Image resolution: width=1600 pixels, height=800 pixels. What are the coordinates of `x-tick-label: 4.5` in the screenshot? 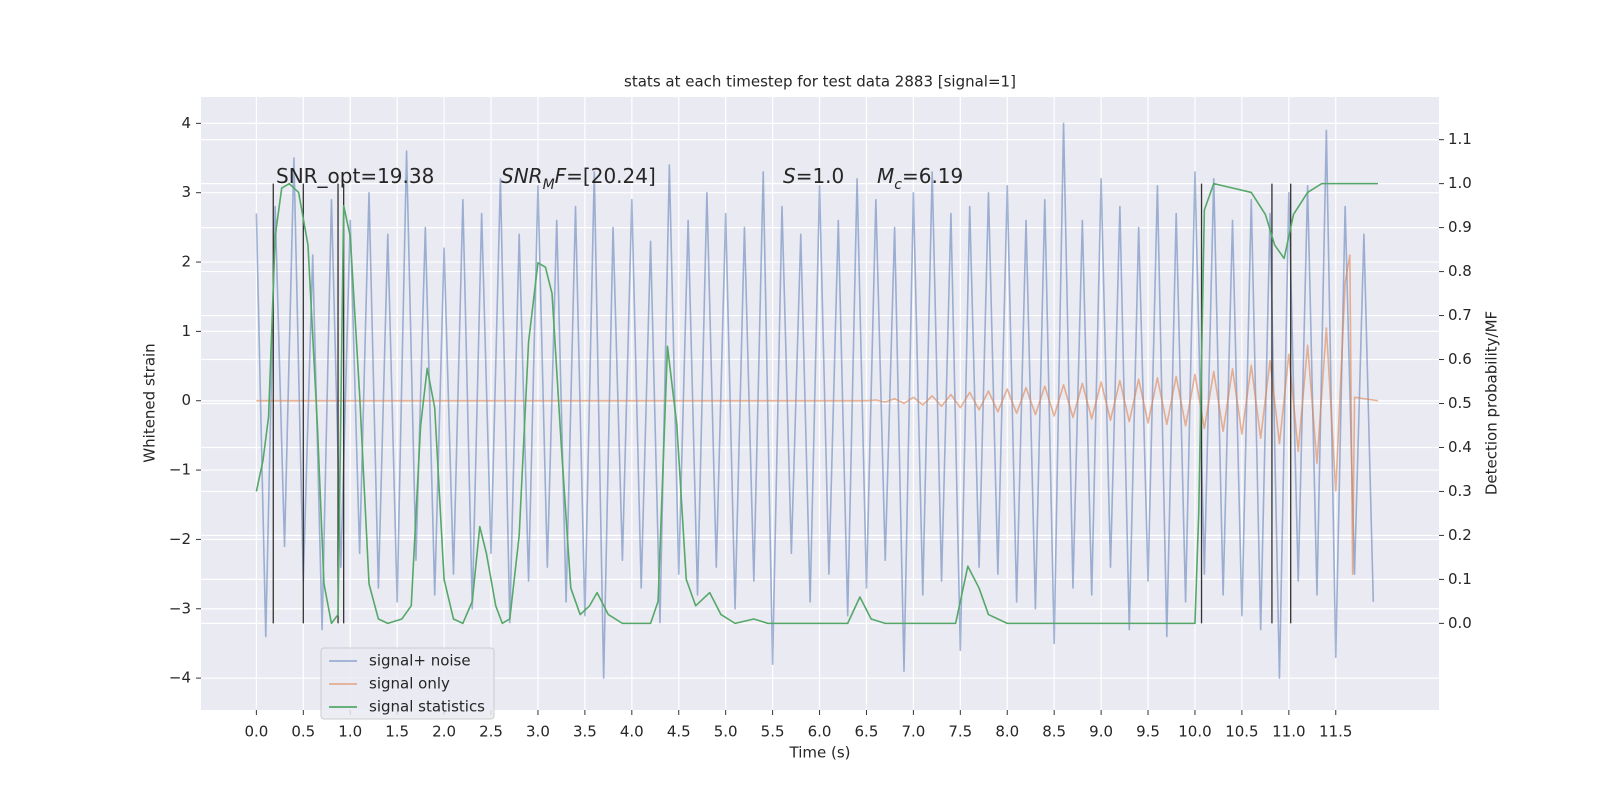 It's located at (679, 732).